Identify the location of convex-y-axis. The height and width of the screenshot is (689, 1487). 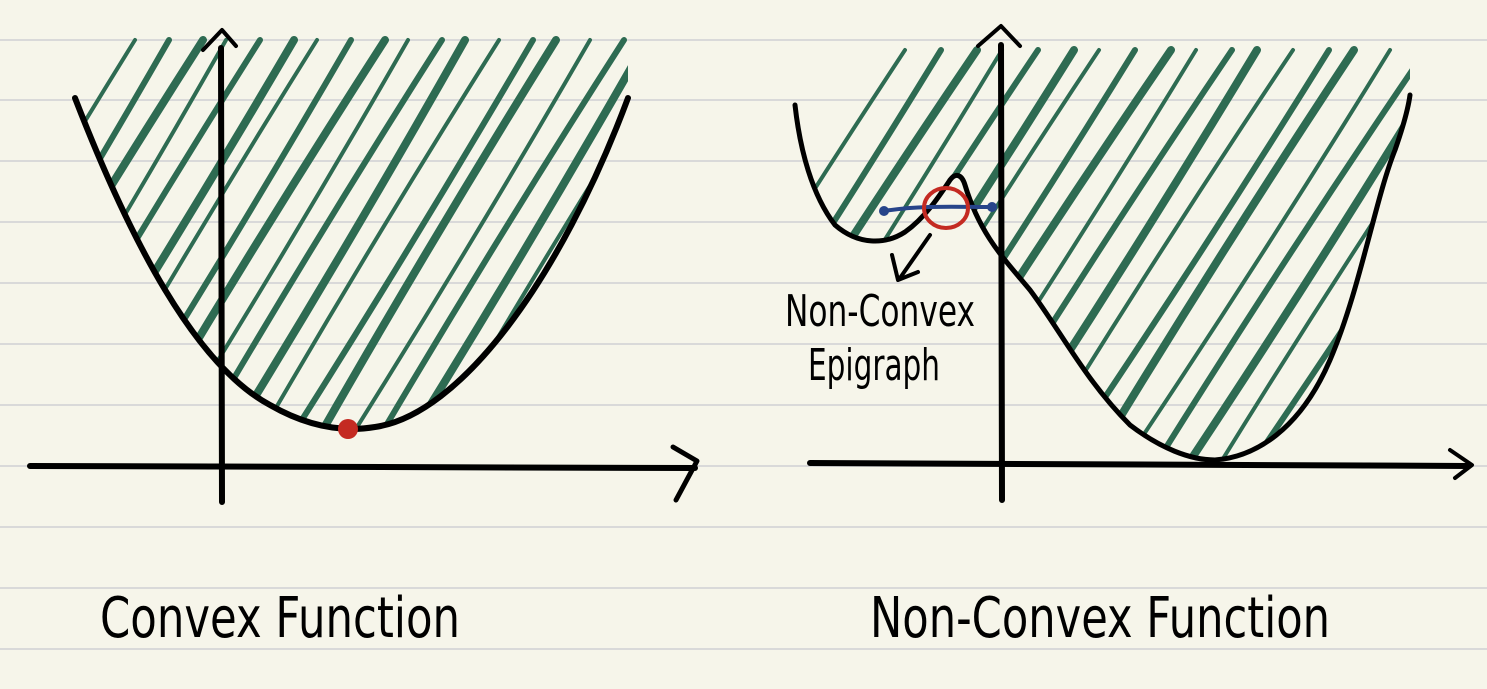
(221, 275).